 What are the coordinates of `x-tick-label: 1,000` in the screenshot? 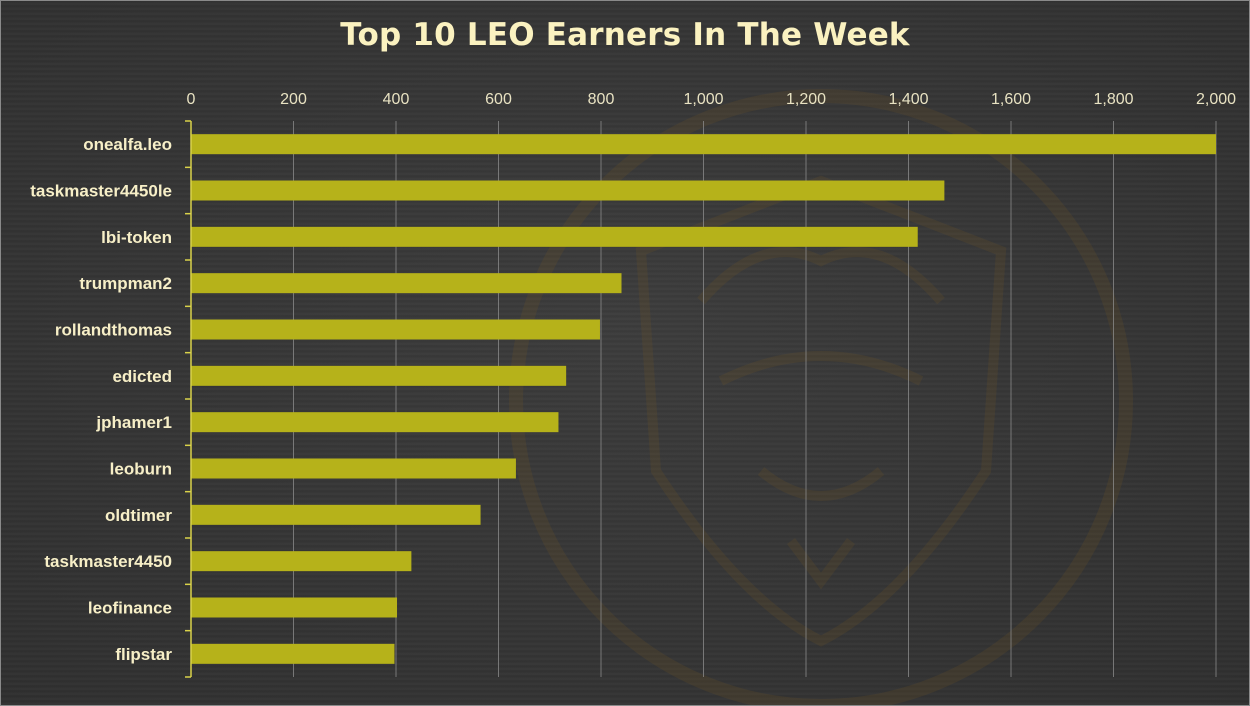 It's located at (703, 99).